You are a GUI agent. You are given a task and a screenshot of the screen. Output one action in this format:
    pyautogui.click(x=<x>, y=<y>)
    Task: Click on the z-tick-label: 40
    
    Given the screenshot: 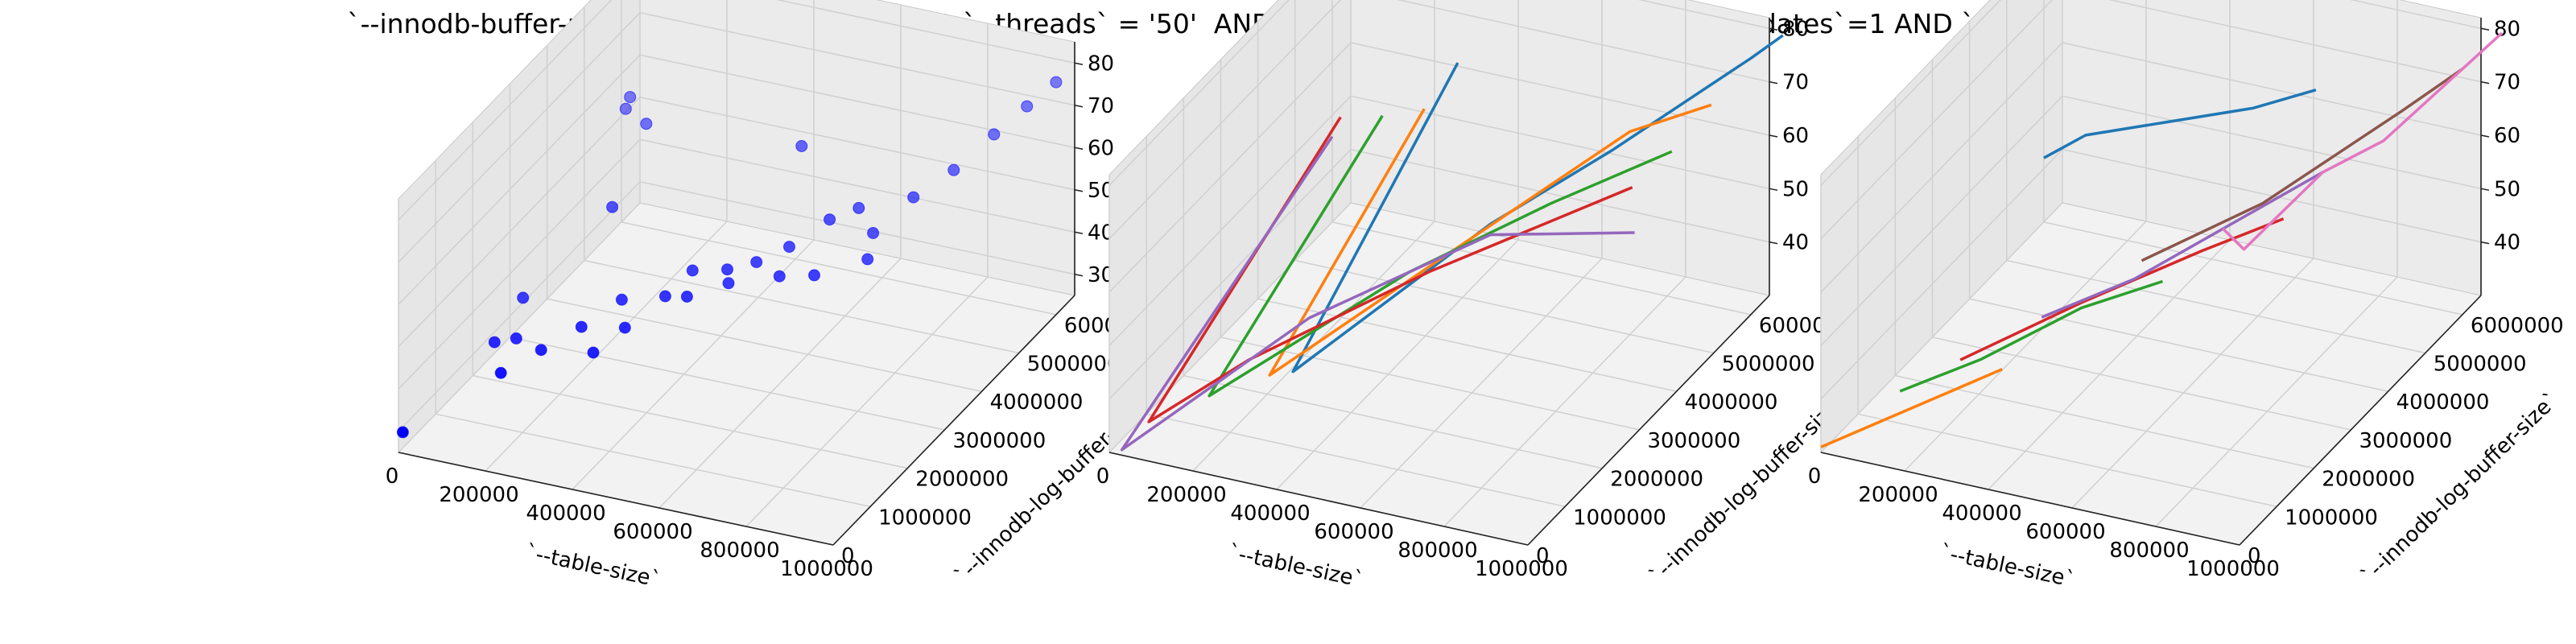 What is the action you would take?
    pyautogui.click(x=2507, y=243)
    